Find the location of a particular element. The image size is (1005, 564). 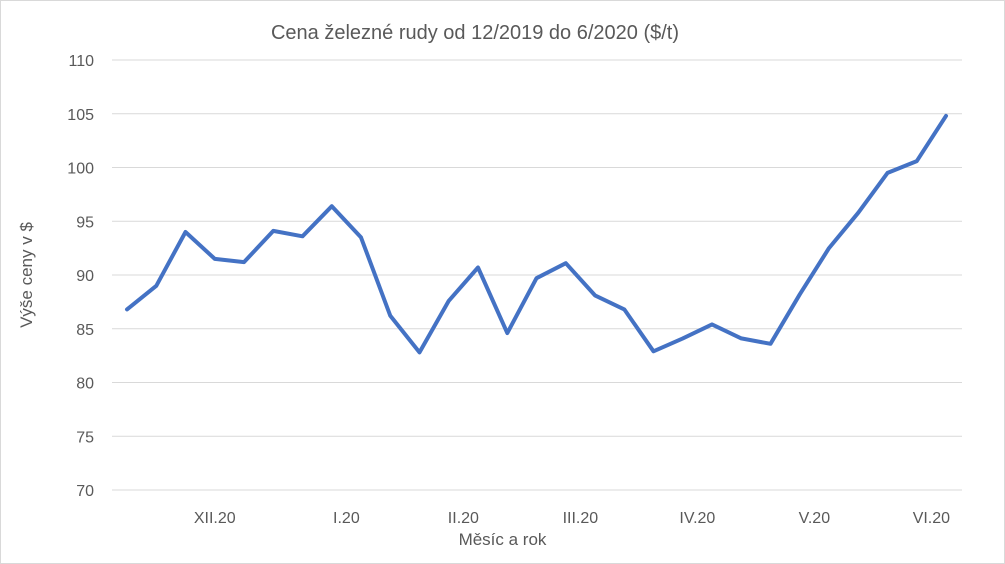

x-tick-label: I.20 is located at coordinates (346, 518).